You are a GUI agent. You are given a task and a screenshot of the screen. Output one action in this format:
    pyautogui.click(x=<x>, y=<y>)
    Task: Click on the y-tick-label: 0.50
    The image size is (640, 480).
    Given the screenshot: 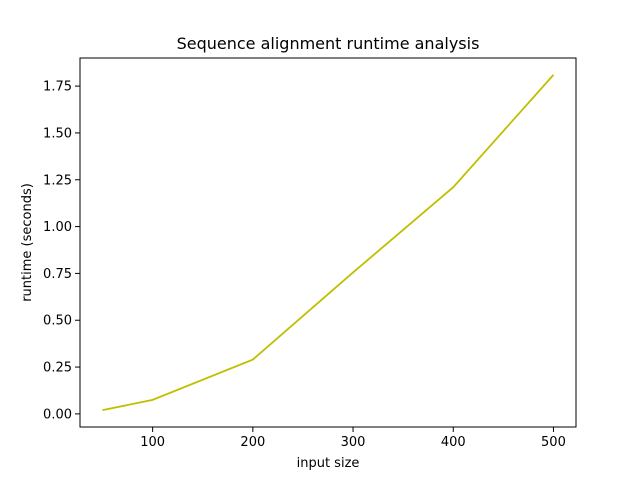 What is the action you would take?
    pyautogui.click(x=57, y=321)
    